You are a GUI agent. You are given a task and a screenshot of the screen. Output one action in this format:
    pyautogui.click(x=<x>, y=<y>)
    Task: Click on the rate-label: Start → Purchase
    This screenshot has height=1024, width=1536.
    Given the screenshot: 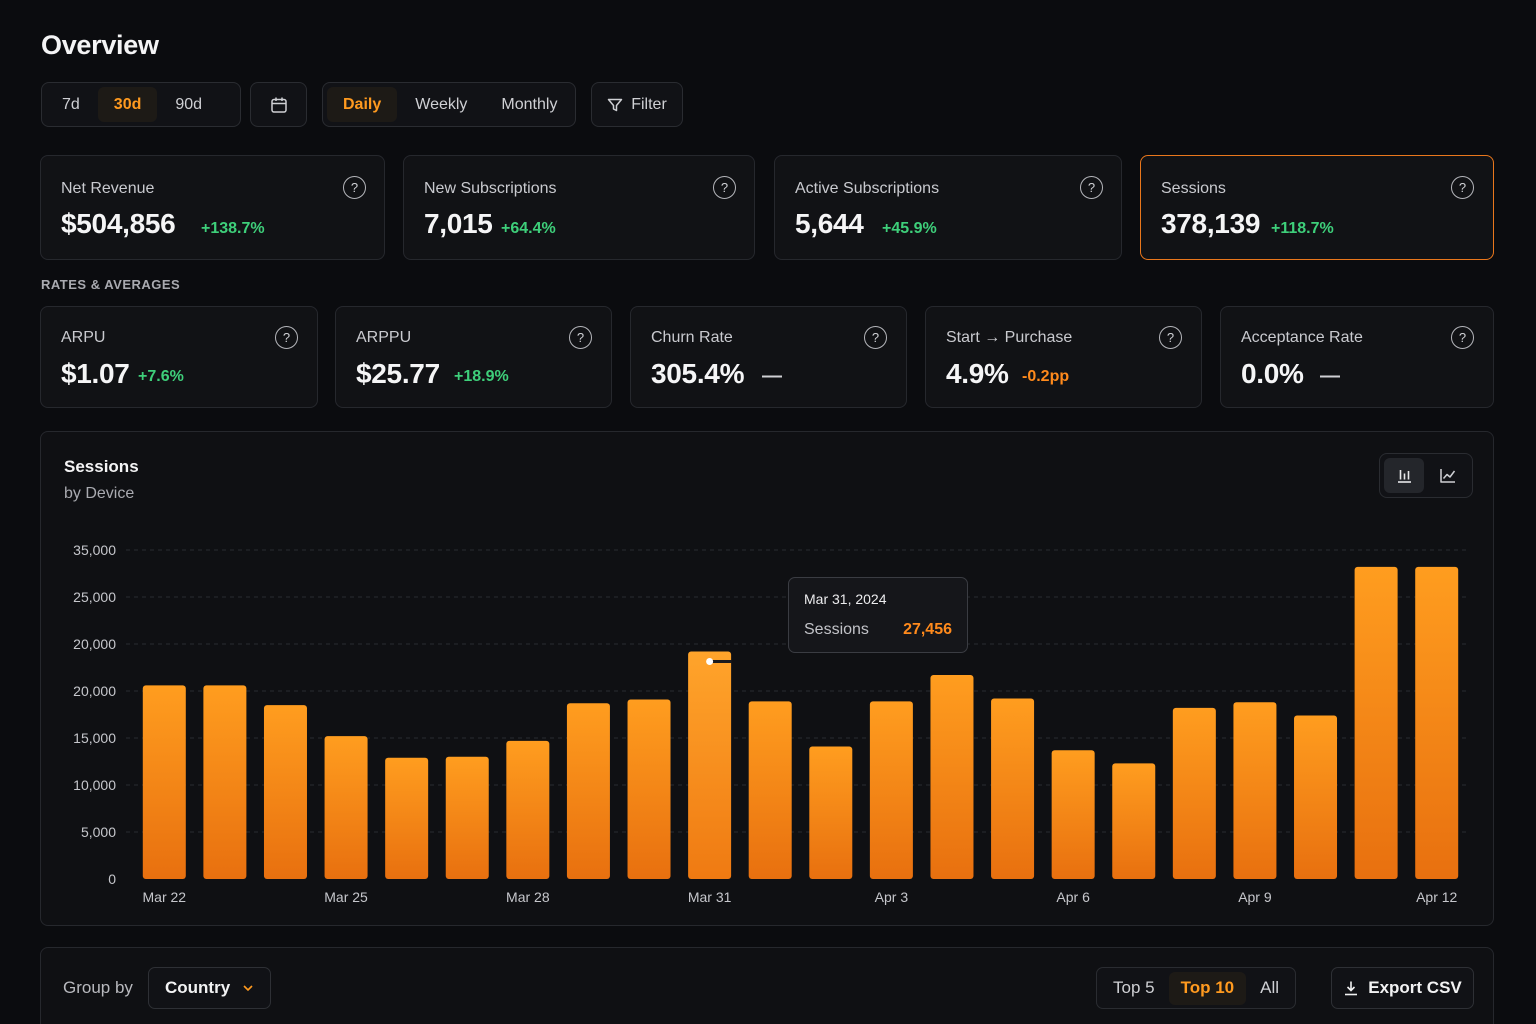 What is the action you would take?
    pyautogui.click(x=1009, y=337)
    